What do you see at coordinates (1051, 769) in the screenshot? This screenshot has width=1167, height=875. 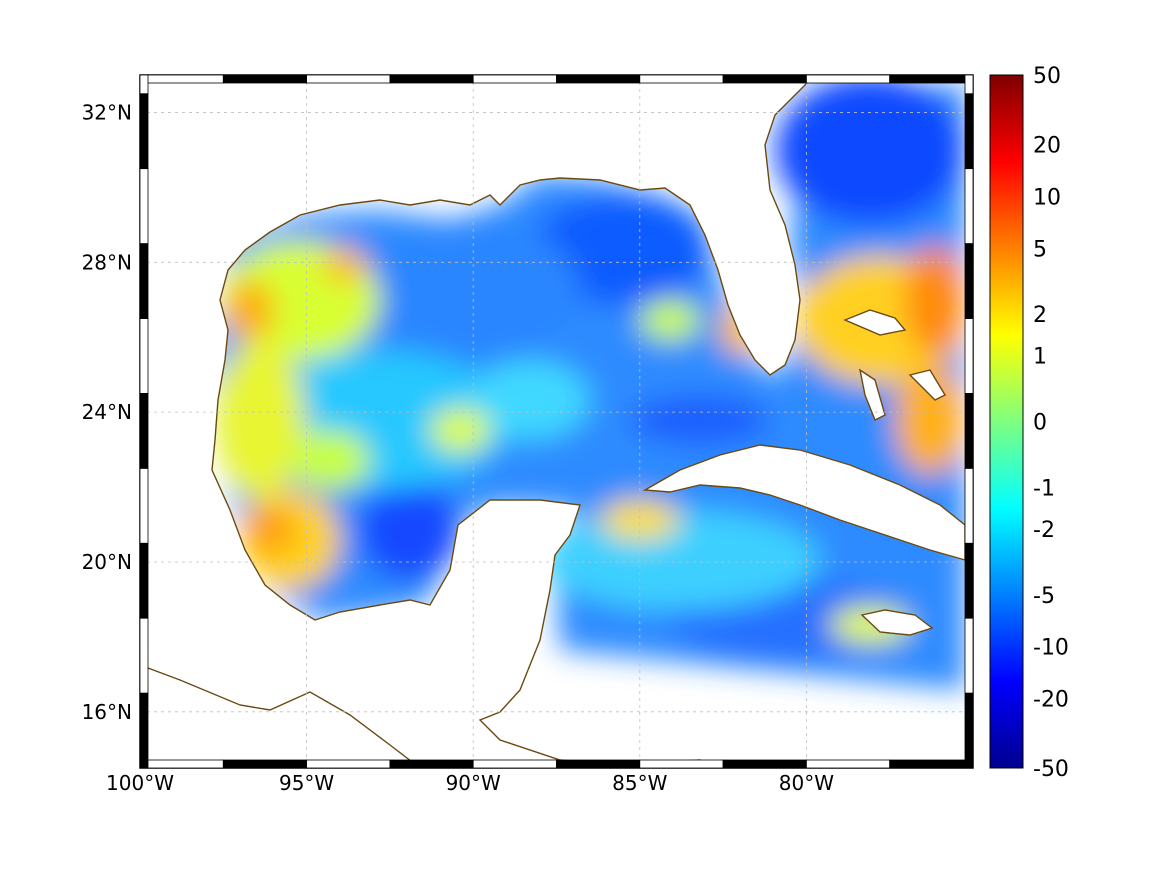 I see `colorbar-tick-label: -50` at bounding box center [1051, 769].